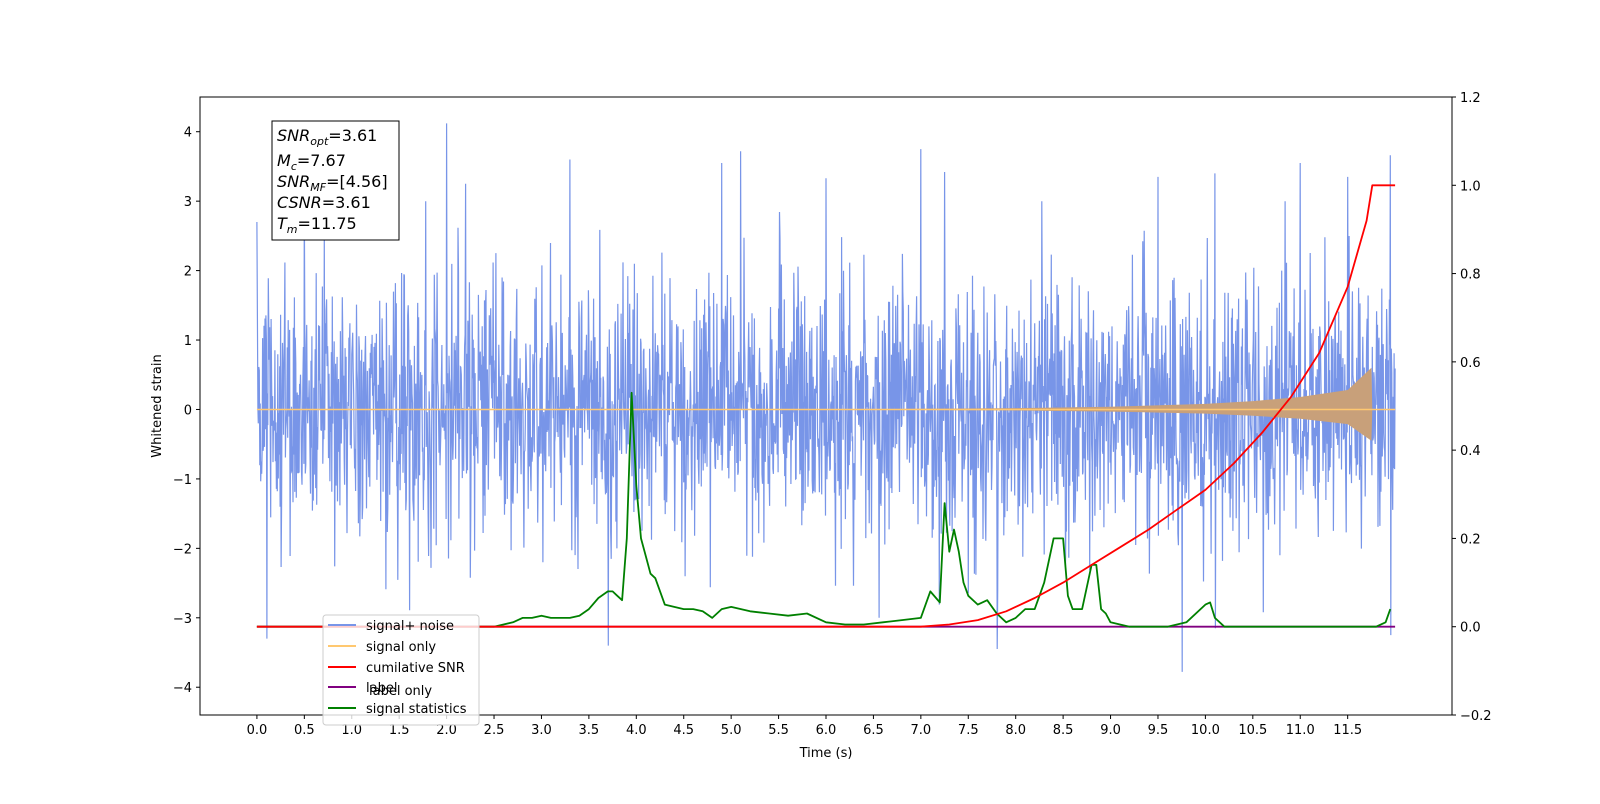 Image resolution: width=1600 pixels, height=804 pixels. Describe the element at coordinates (1470, 451) in the screenshot. I see `y2-tick-label: 0.4` at that location.